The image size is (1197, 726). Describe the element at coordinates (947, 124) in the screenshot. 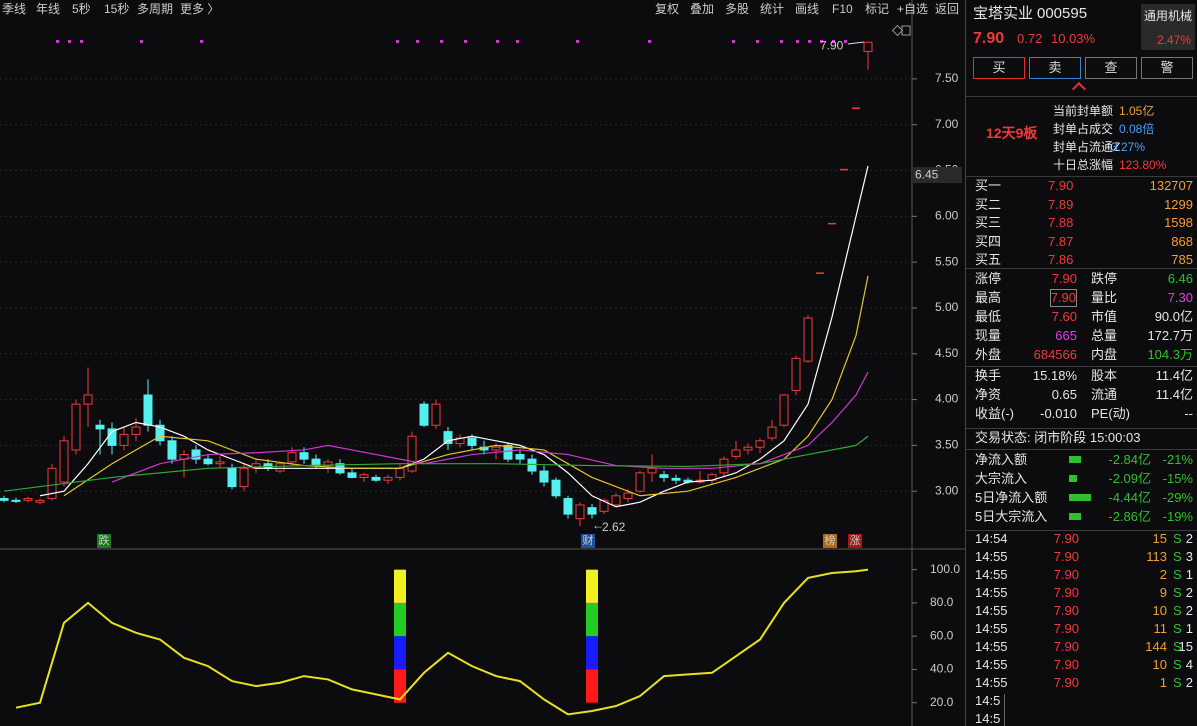

I see `y-tick-label: 7.00` at that location.